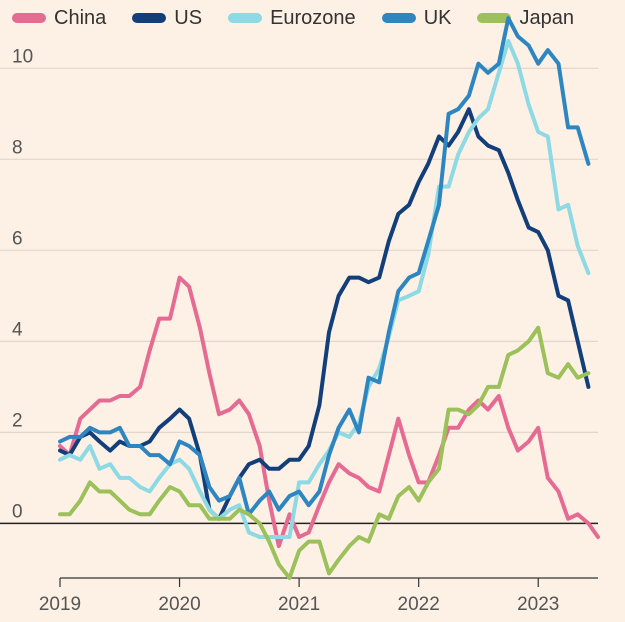 The width and height of the screenshot is (625, 622). Describe the element at coordinates (494, 18) in the screenshot. I see `legend-swatch-japan` at that location.